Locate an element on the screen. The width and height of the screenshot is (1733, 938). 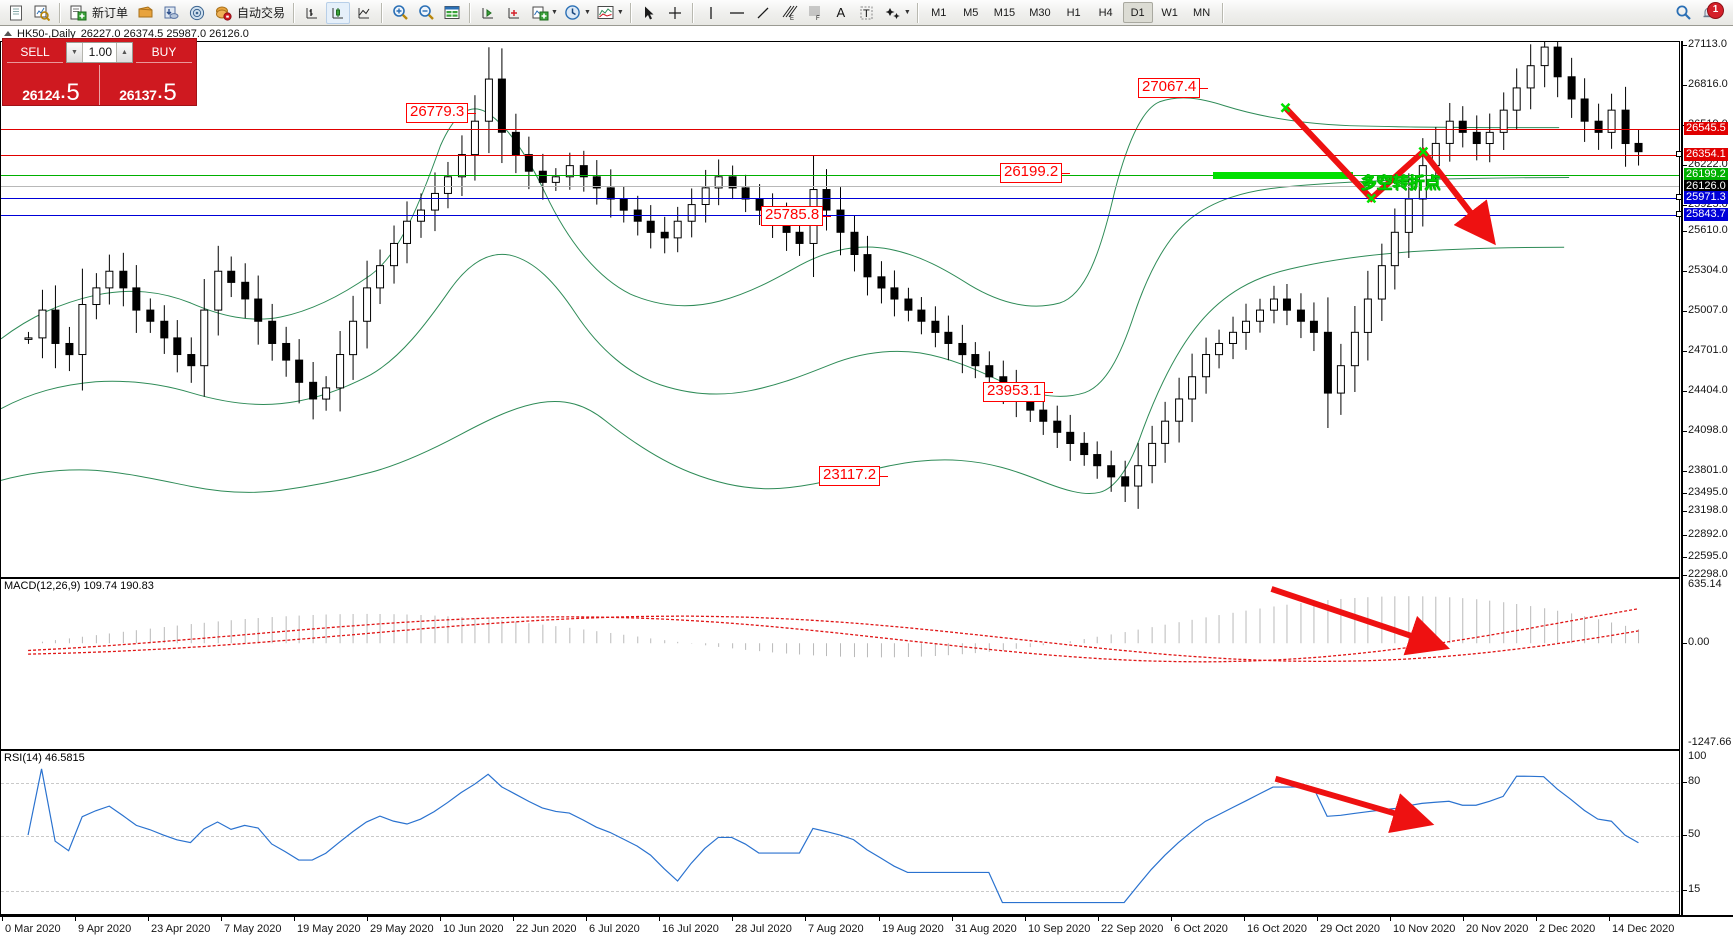
date-tick-label: 6 Oct 2020 is located at coordinates (1201, 929).